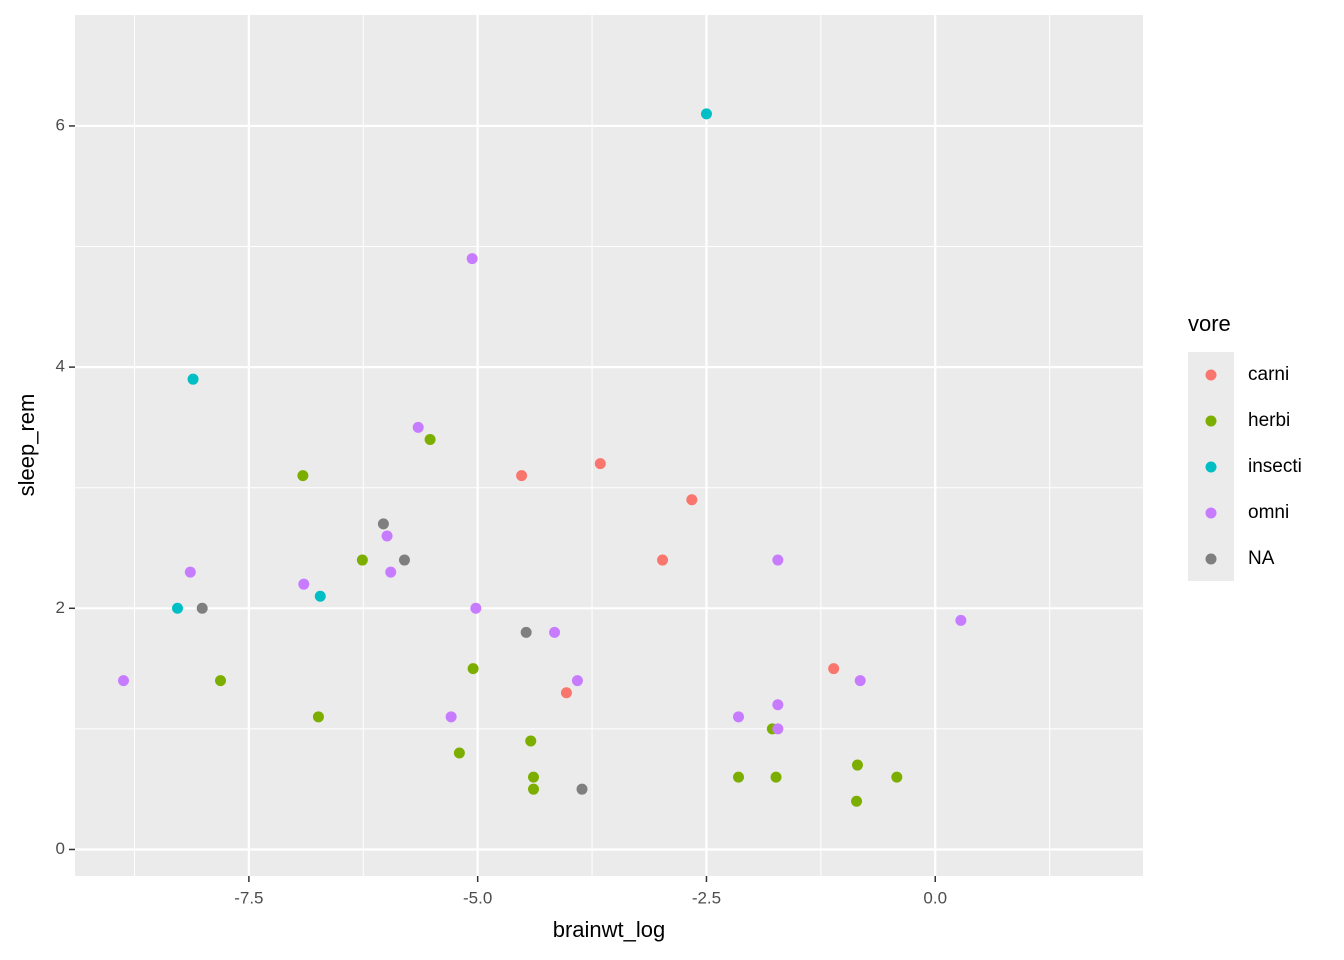 This screenshot has width=1344, height=960. Describe the element at coordinates (1268, 374) in the screenshot. I see `legend-label: carni` at that location.